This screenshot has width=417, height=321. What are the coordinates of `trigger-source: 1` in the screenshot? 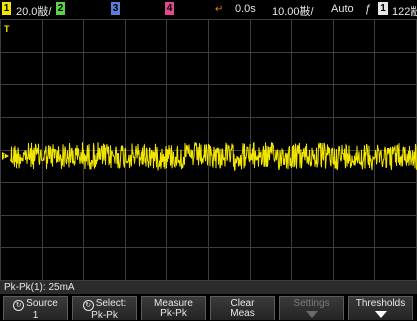 It's located at (383, 8).